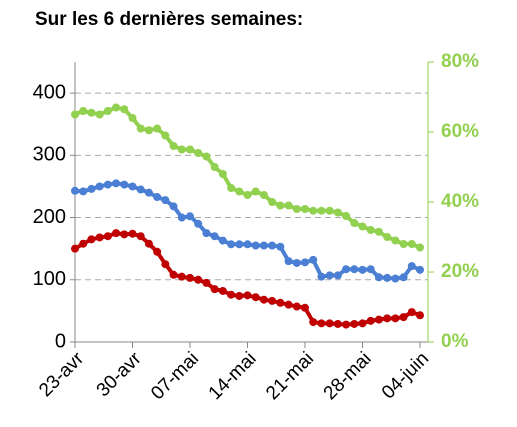  Describe the element at coordinates (49, 155) in the screenshot. I see `y-tick-label: 300` at that location.